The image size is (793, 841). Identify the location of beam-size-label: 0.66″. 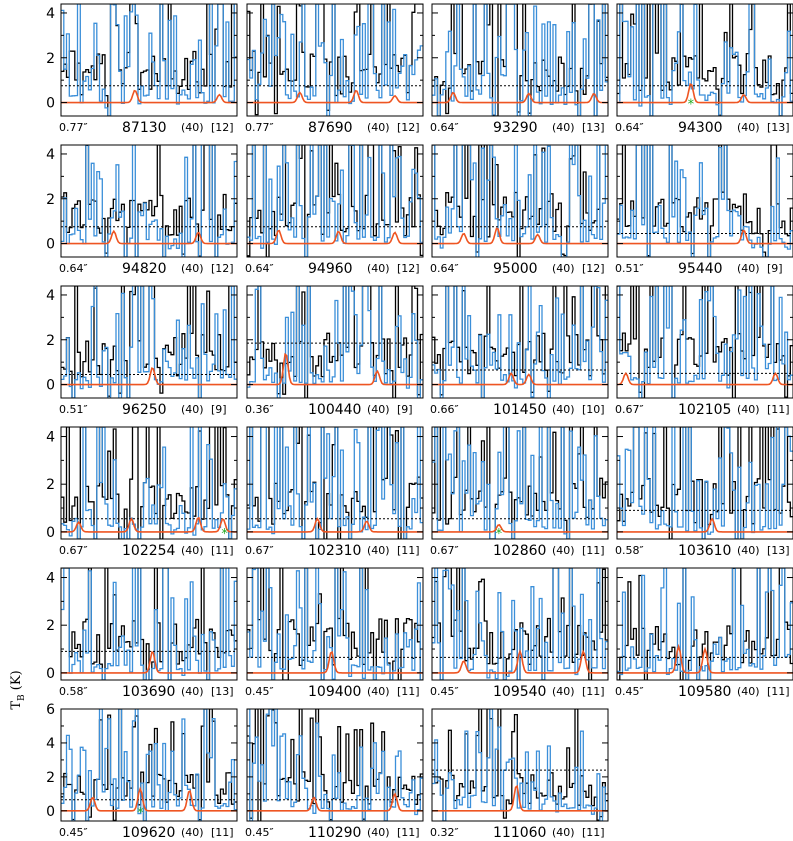
(444, 409).